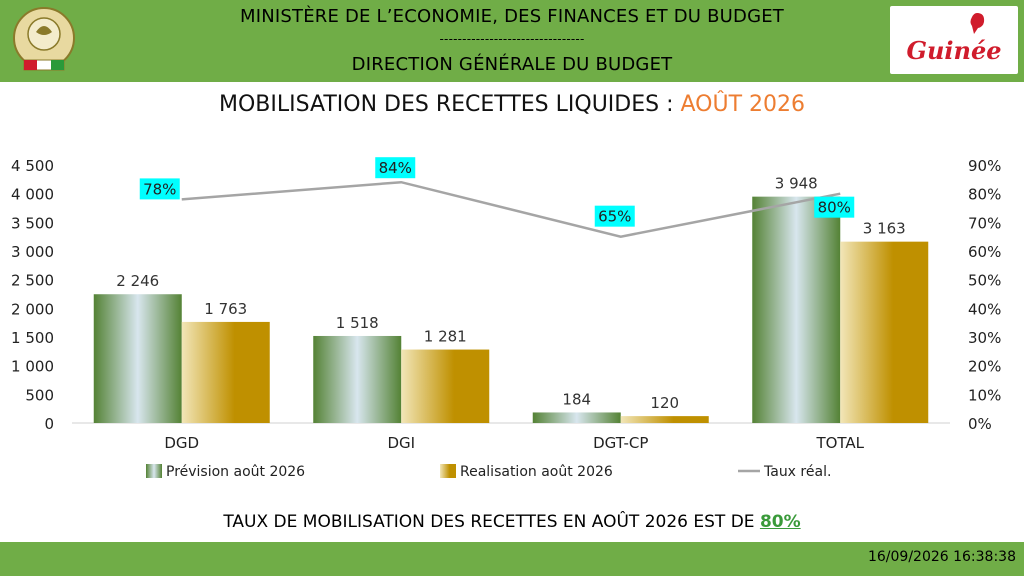 Image resolution: width=1024 pixels, height=576 pixels. Describe the element at coordinates (445, 337) in the screenshot. I see `bar-value-label: 1 281` at that location.